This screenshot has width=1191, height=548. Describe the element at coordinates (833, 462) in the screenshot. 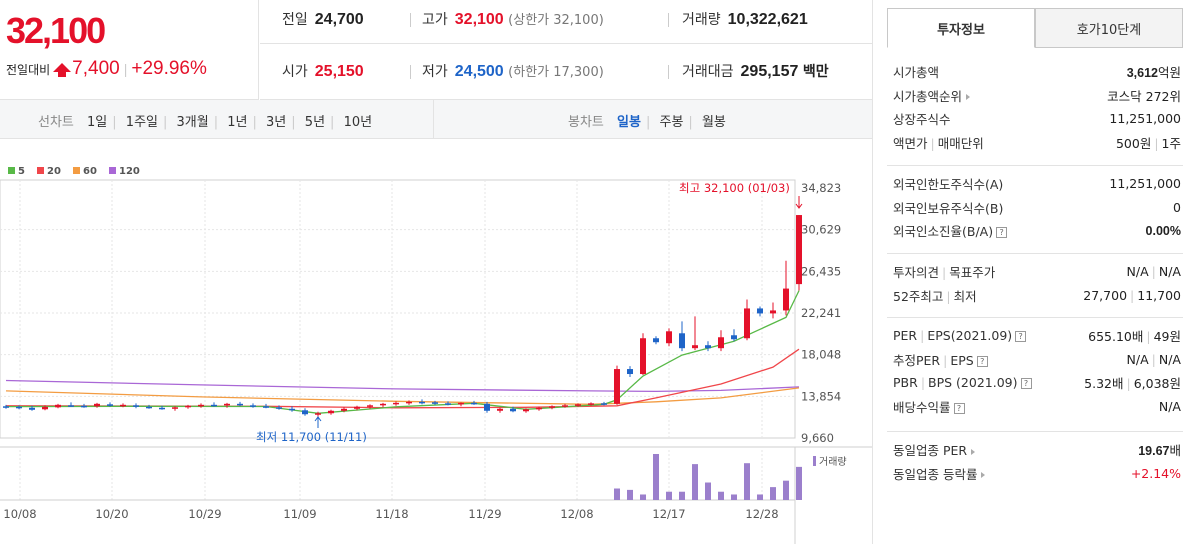

I see `volume-label: 거래량` at that location.